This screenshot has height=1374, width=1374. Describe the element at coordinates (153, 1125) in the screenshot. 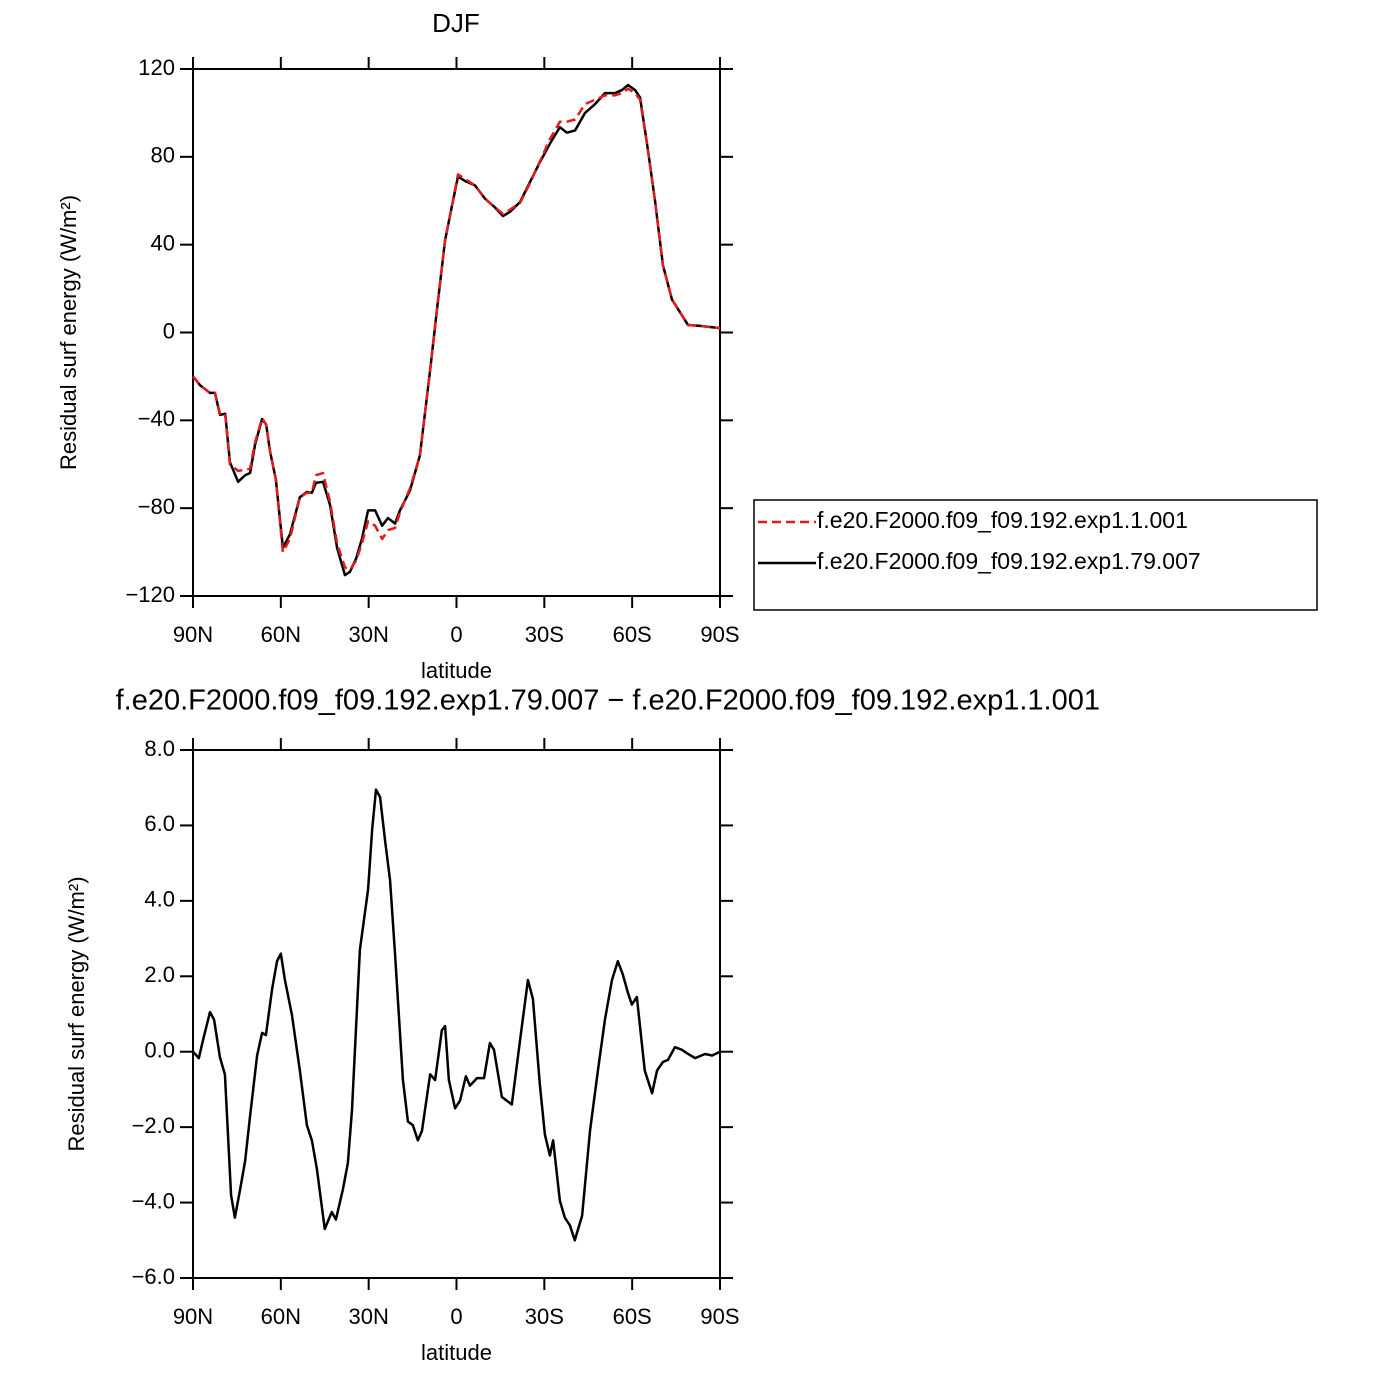

I see `y-tick-label: −2.0` at that location.